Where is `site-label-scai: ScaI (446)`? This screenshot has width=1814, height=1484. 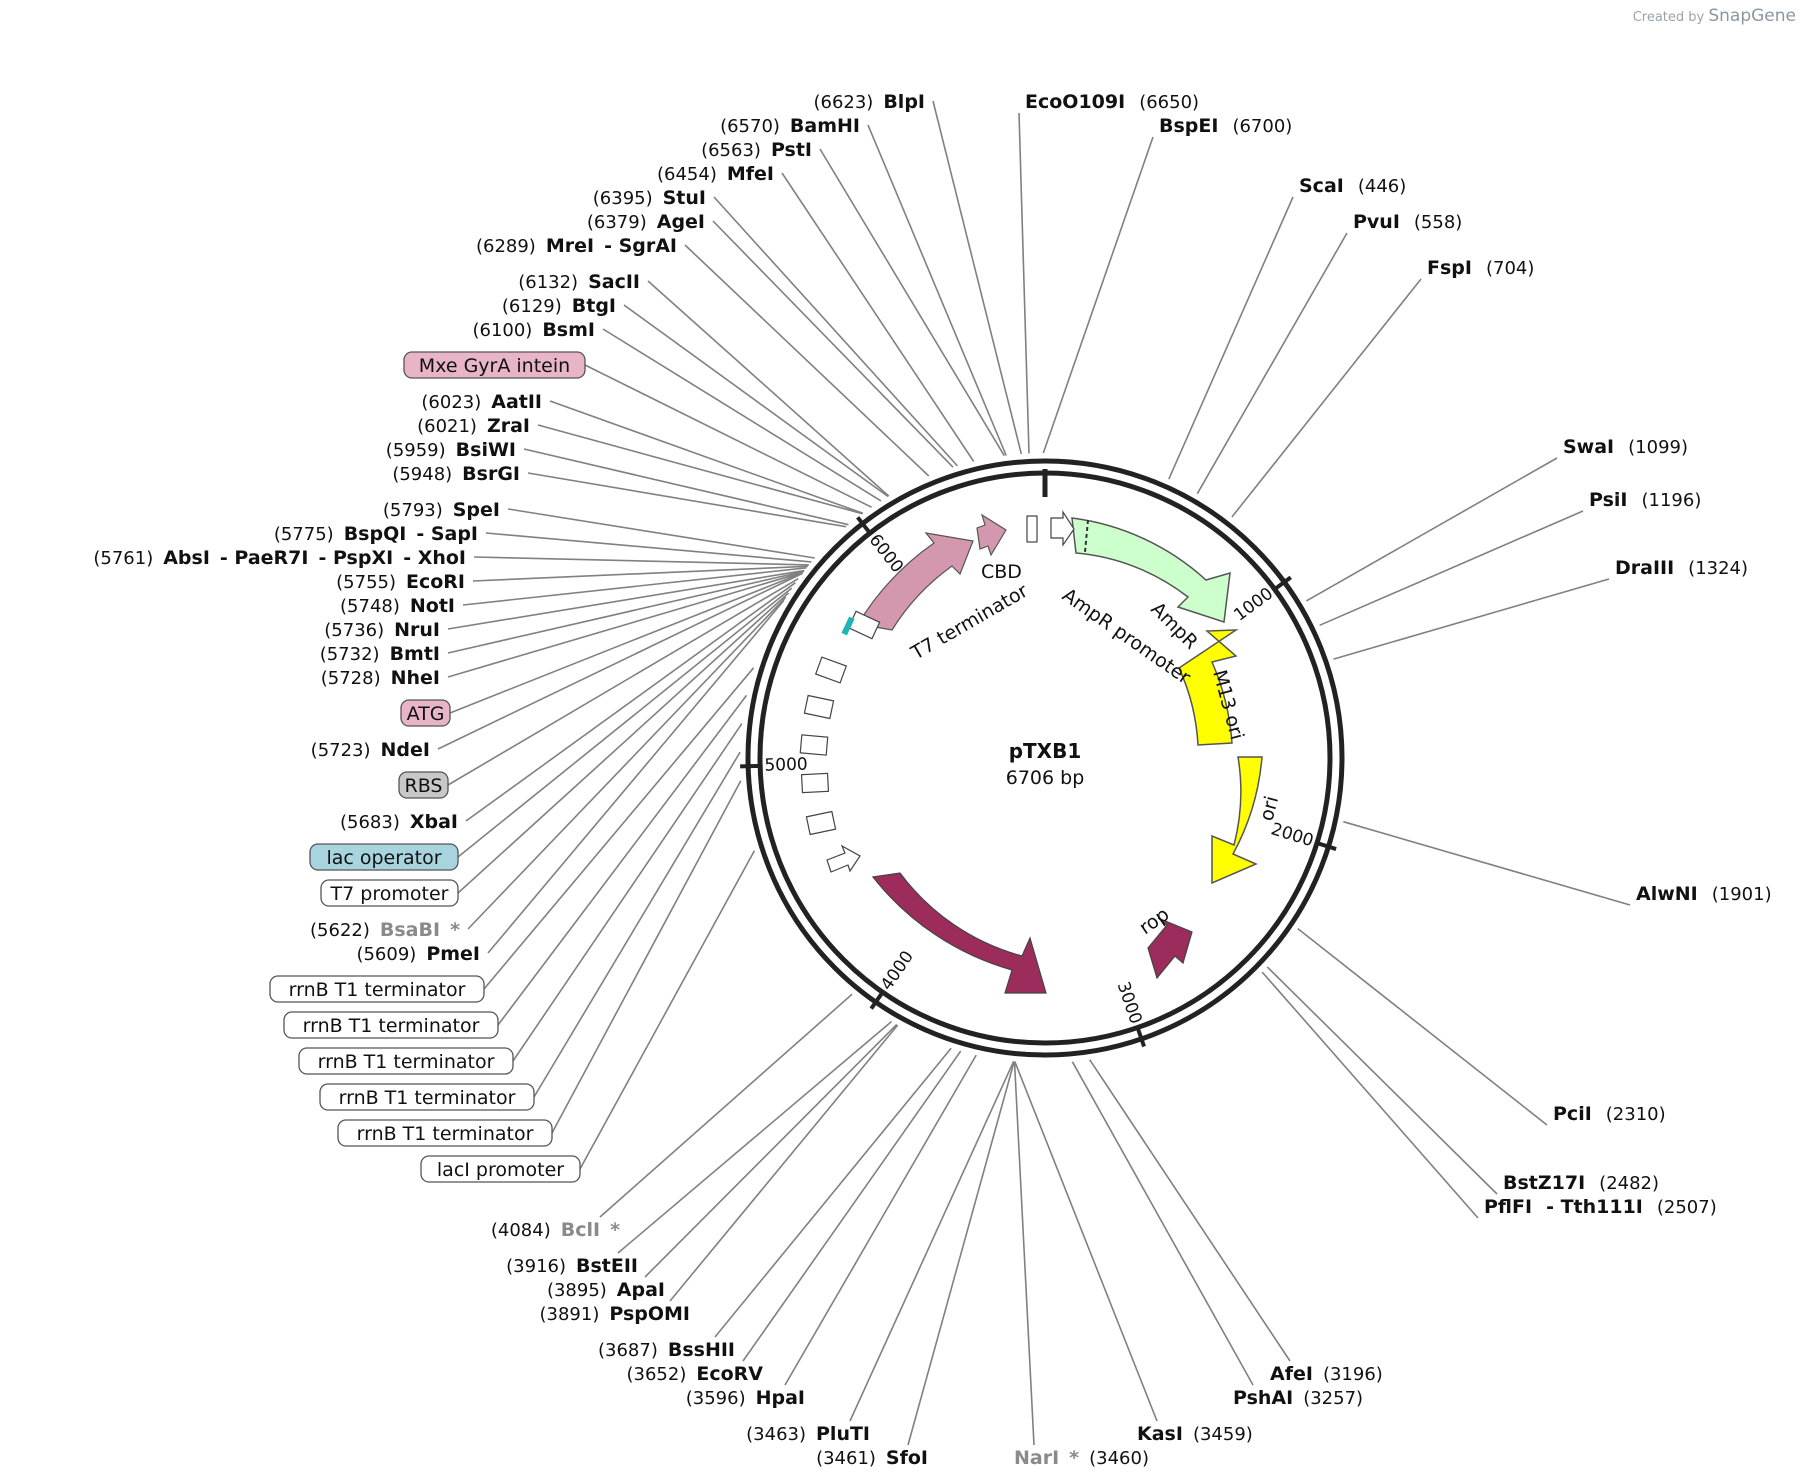 site-label-scai: ScaI (446) is located at coordinates (1352, 186).